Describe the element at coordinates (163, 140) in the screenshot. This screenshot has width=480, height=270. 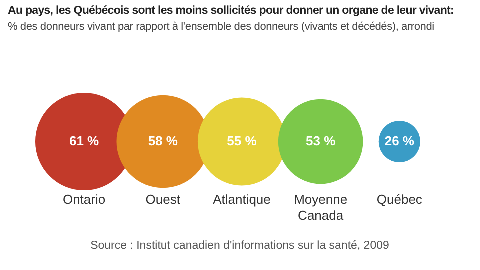
I see `data-label: 58 %` at that location.